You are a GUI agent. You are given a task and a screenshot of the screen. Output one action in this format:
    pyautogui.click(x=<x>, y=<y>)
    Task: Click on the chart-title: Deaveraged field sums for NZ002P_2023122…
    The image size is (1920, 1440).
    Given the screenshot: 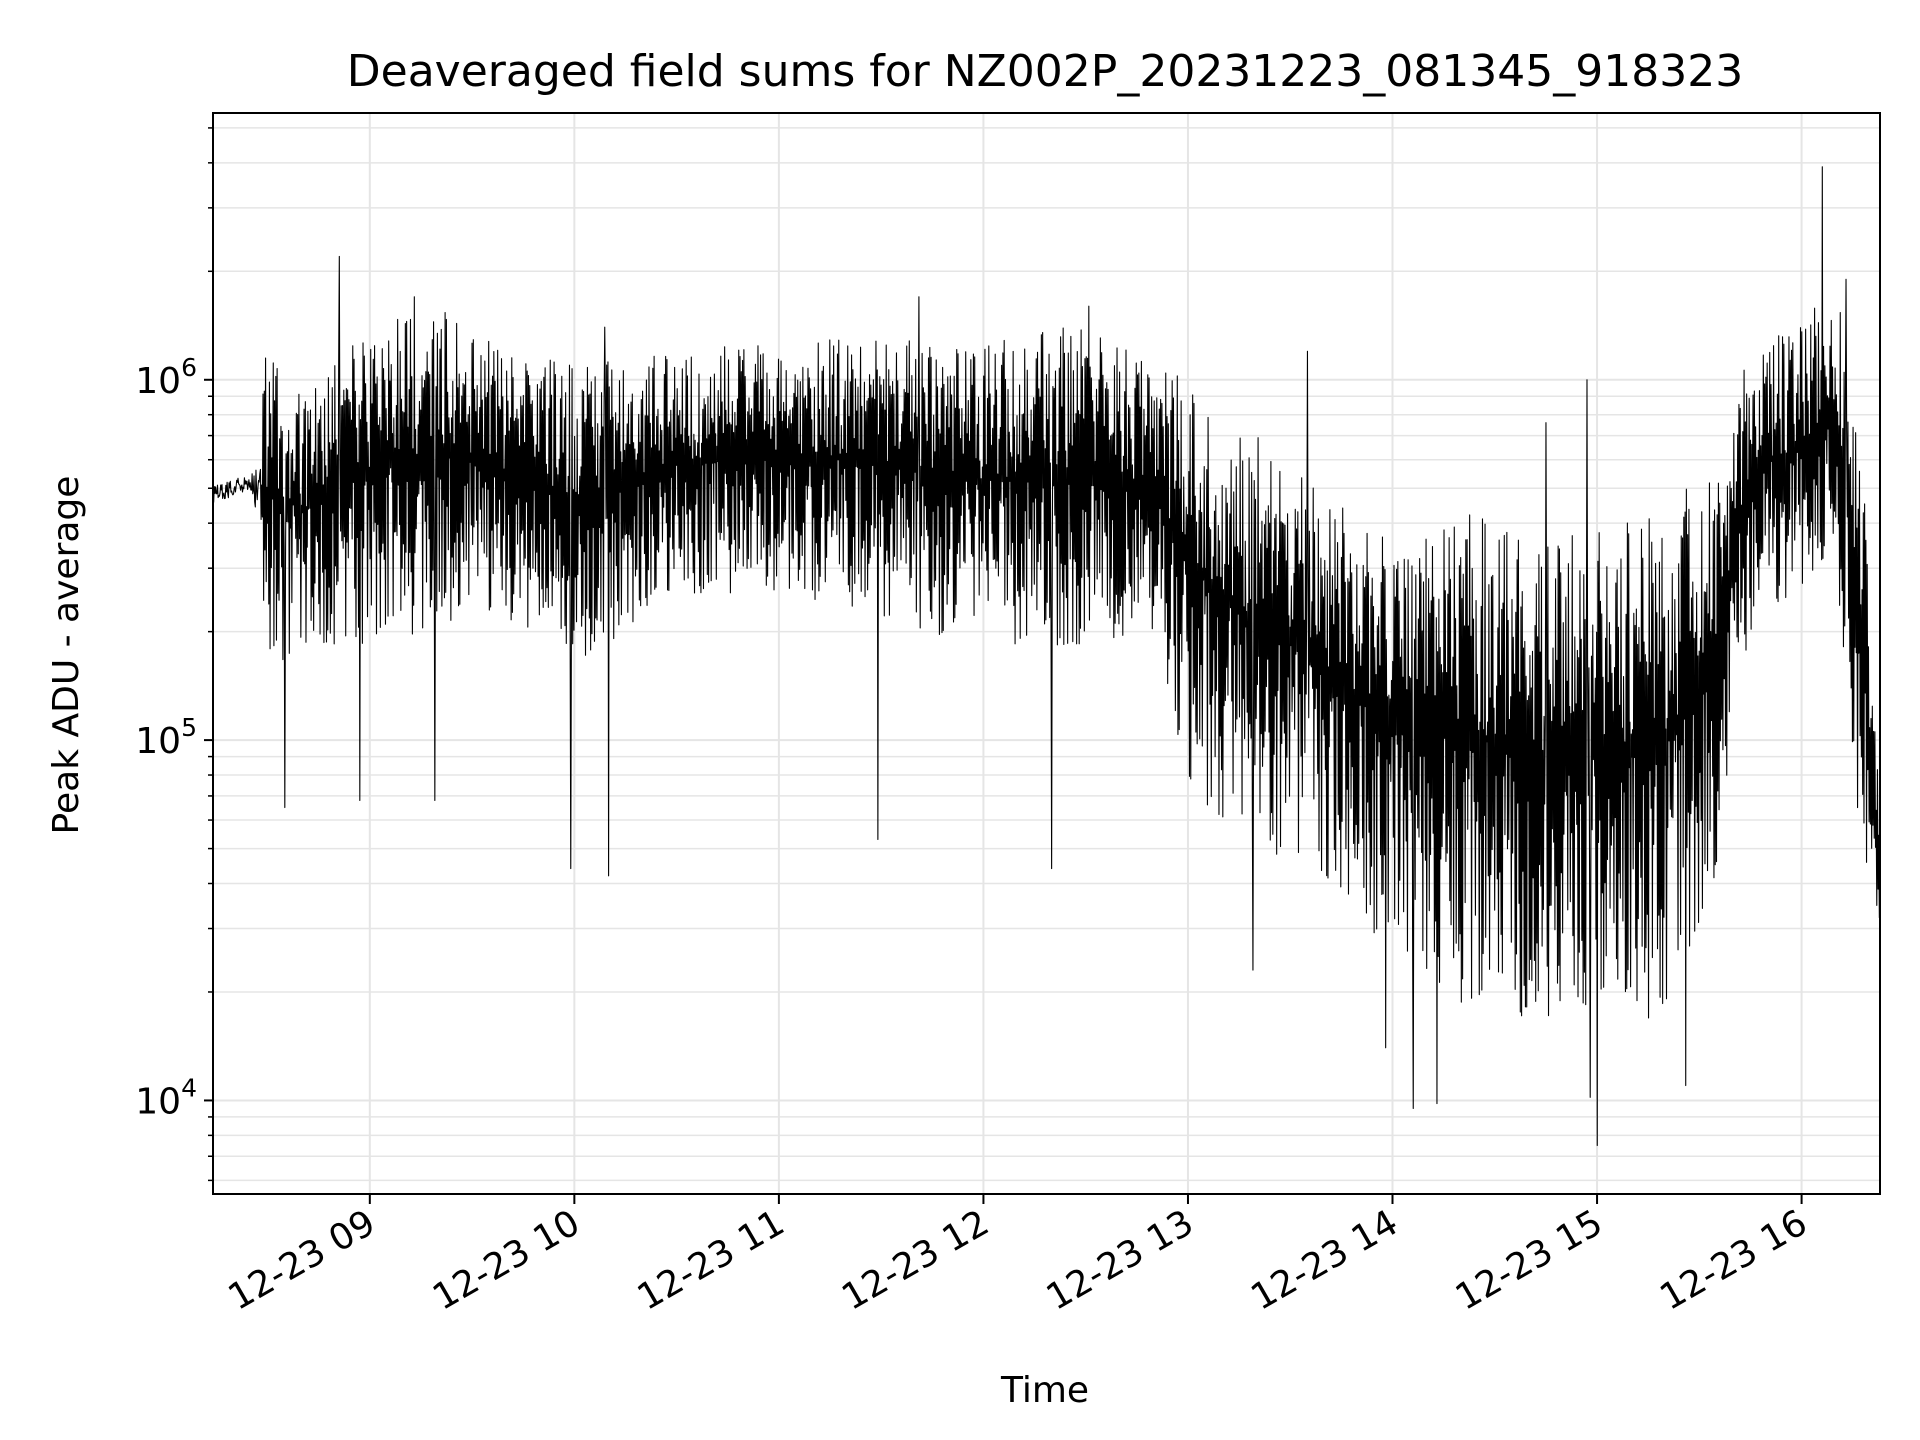 What is the action you would take?
    pyautogui.click(x=1045, y=71)
    